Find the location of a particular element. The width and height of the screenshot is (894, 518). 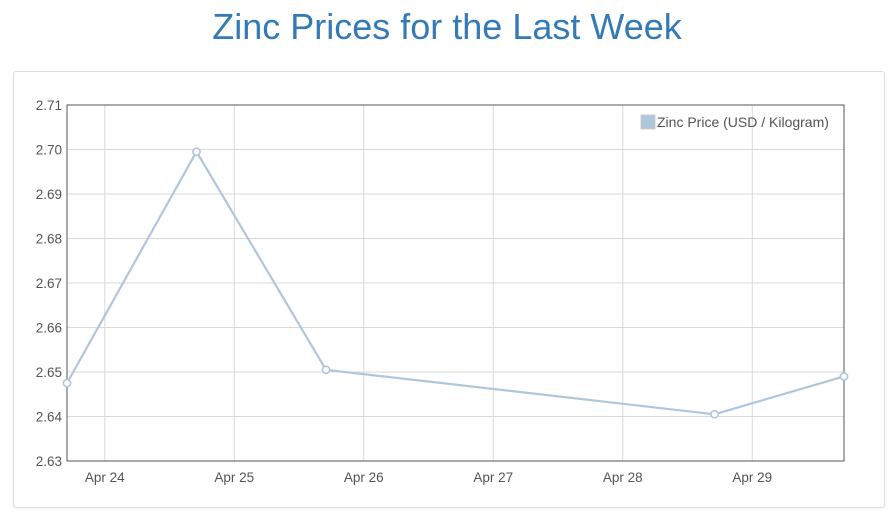

x-tick-label: Apr 24 is located at coordinates (105, 477).